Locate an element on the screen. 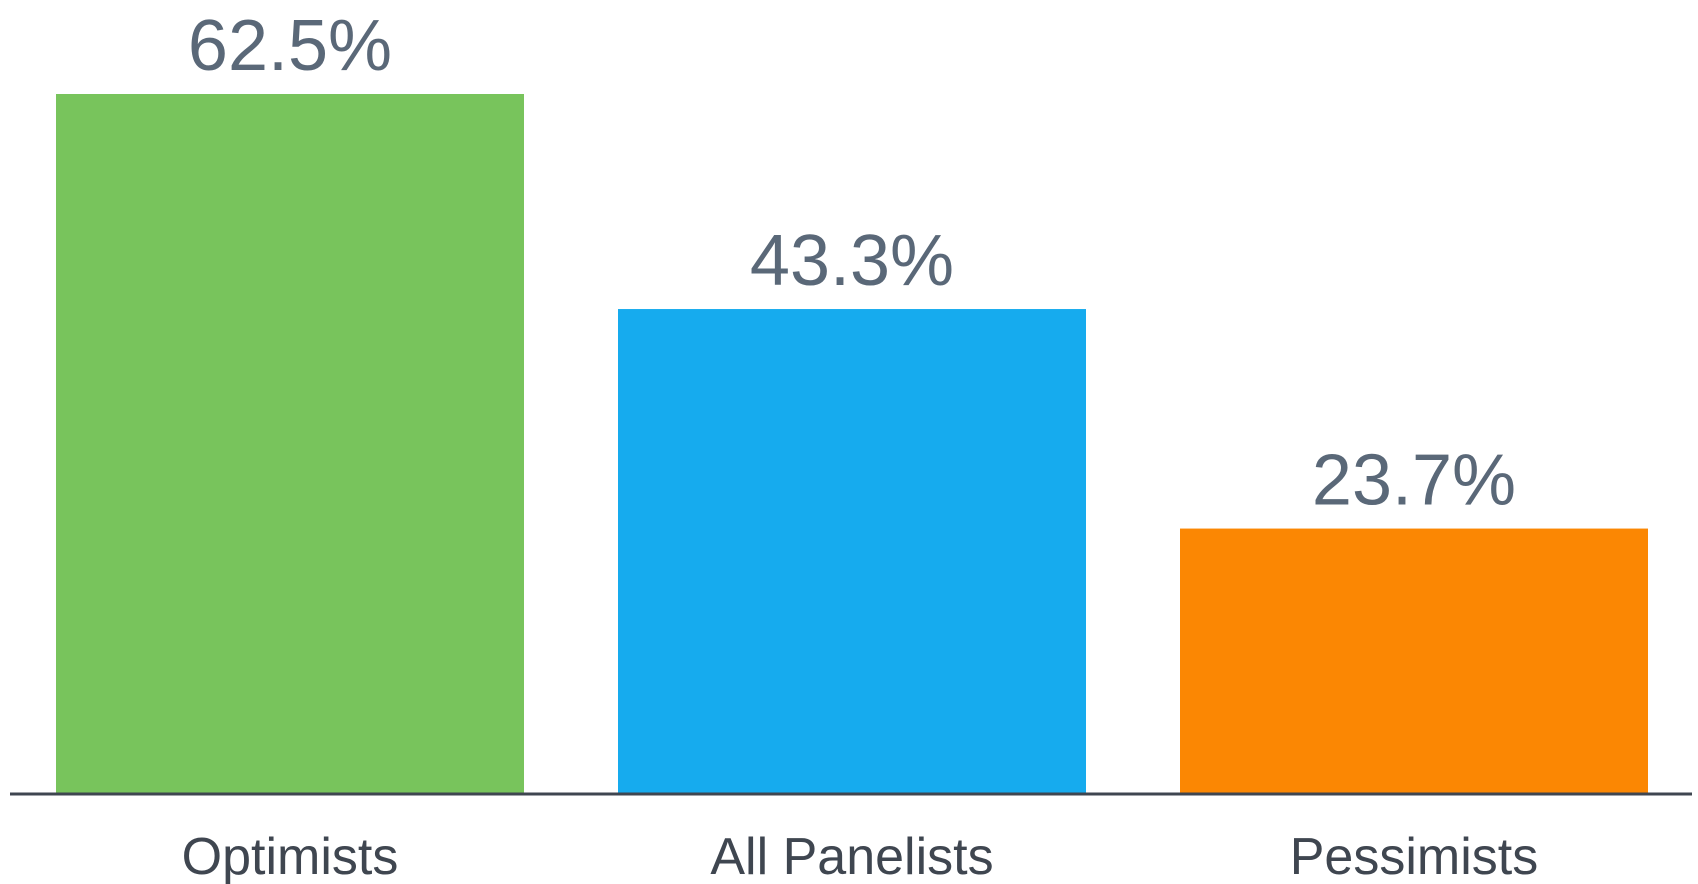 The width and height of the screenshot is (1698, 884). value-label-optimists: 62.5% is located at coordinates (290, 46).